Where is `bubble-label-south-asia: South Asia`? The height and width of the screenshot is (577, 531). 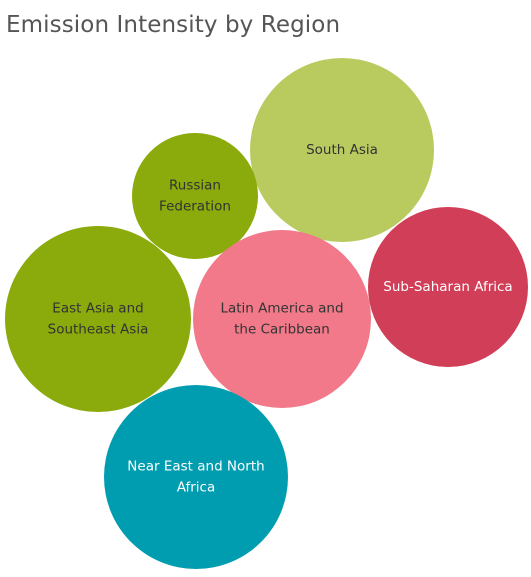
bubble-label-south-asia: South Asia is located at coordinates (342, 150).